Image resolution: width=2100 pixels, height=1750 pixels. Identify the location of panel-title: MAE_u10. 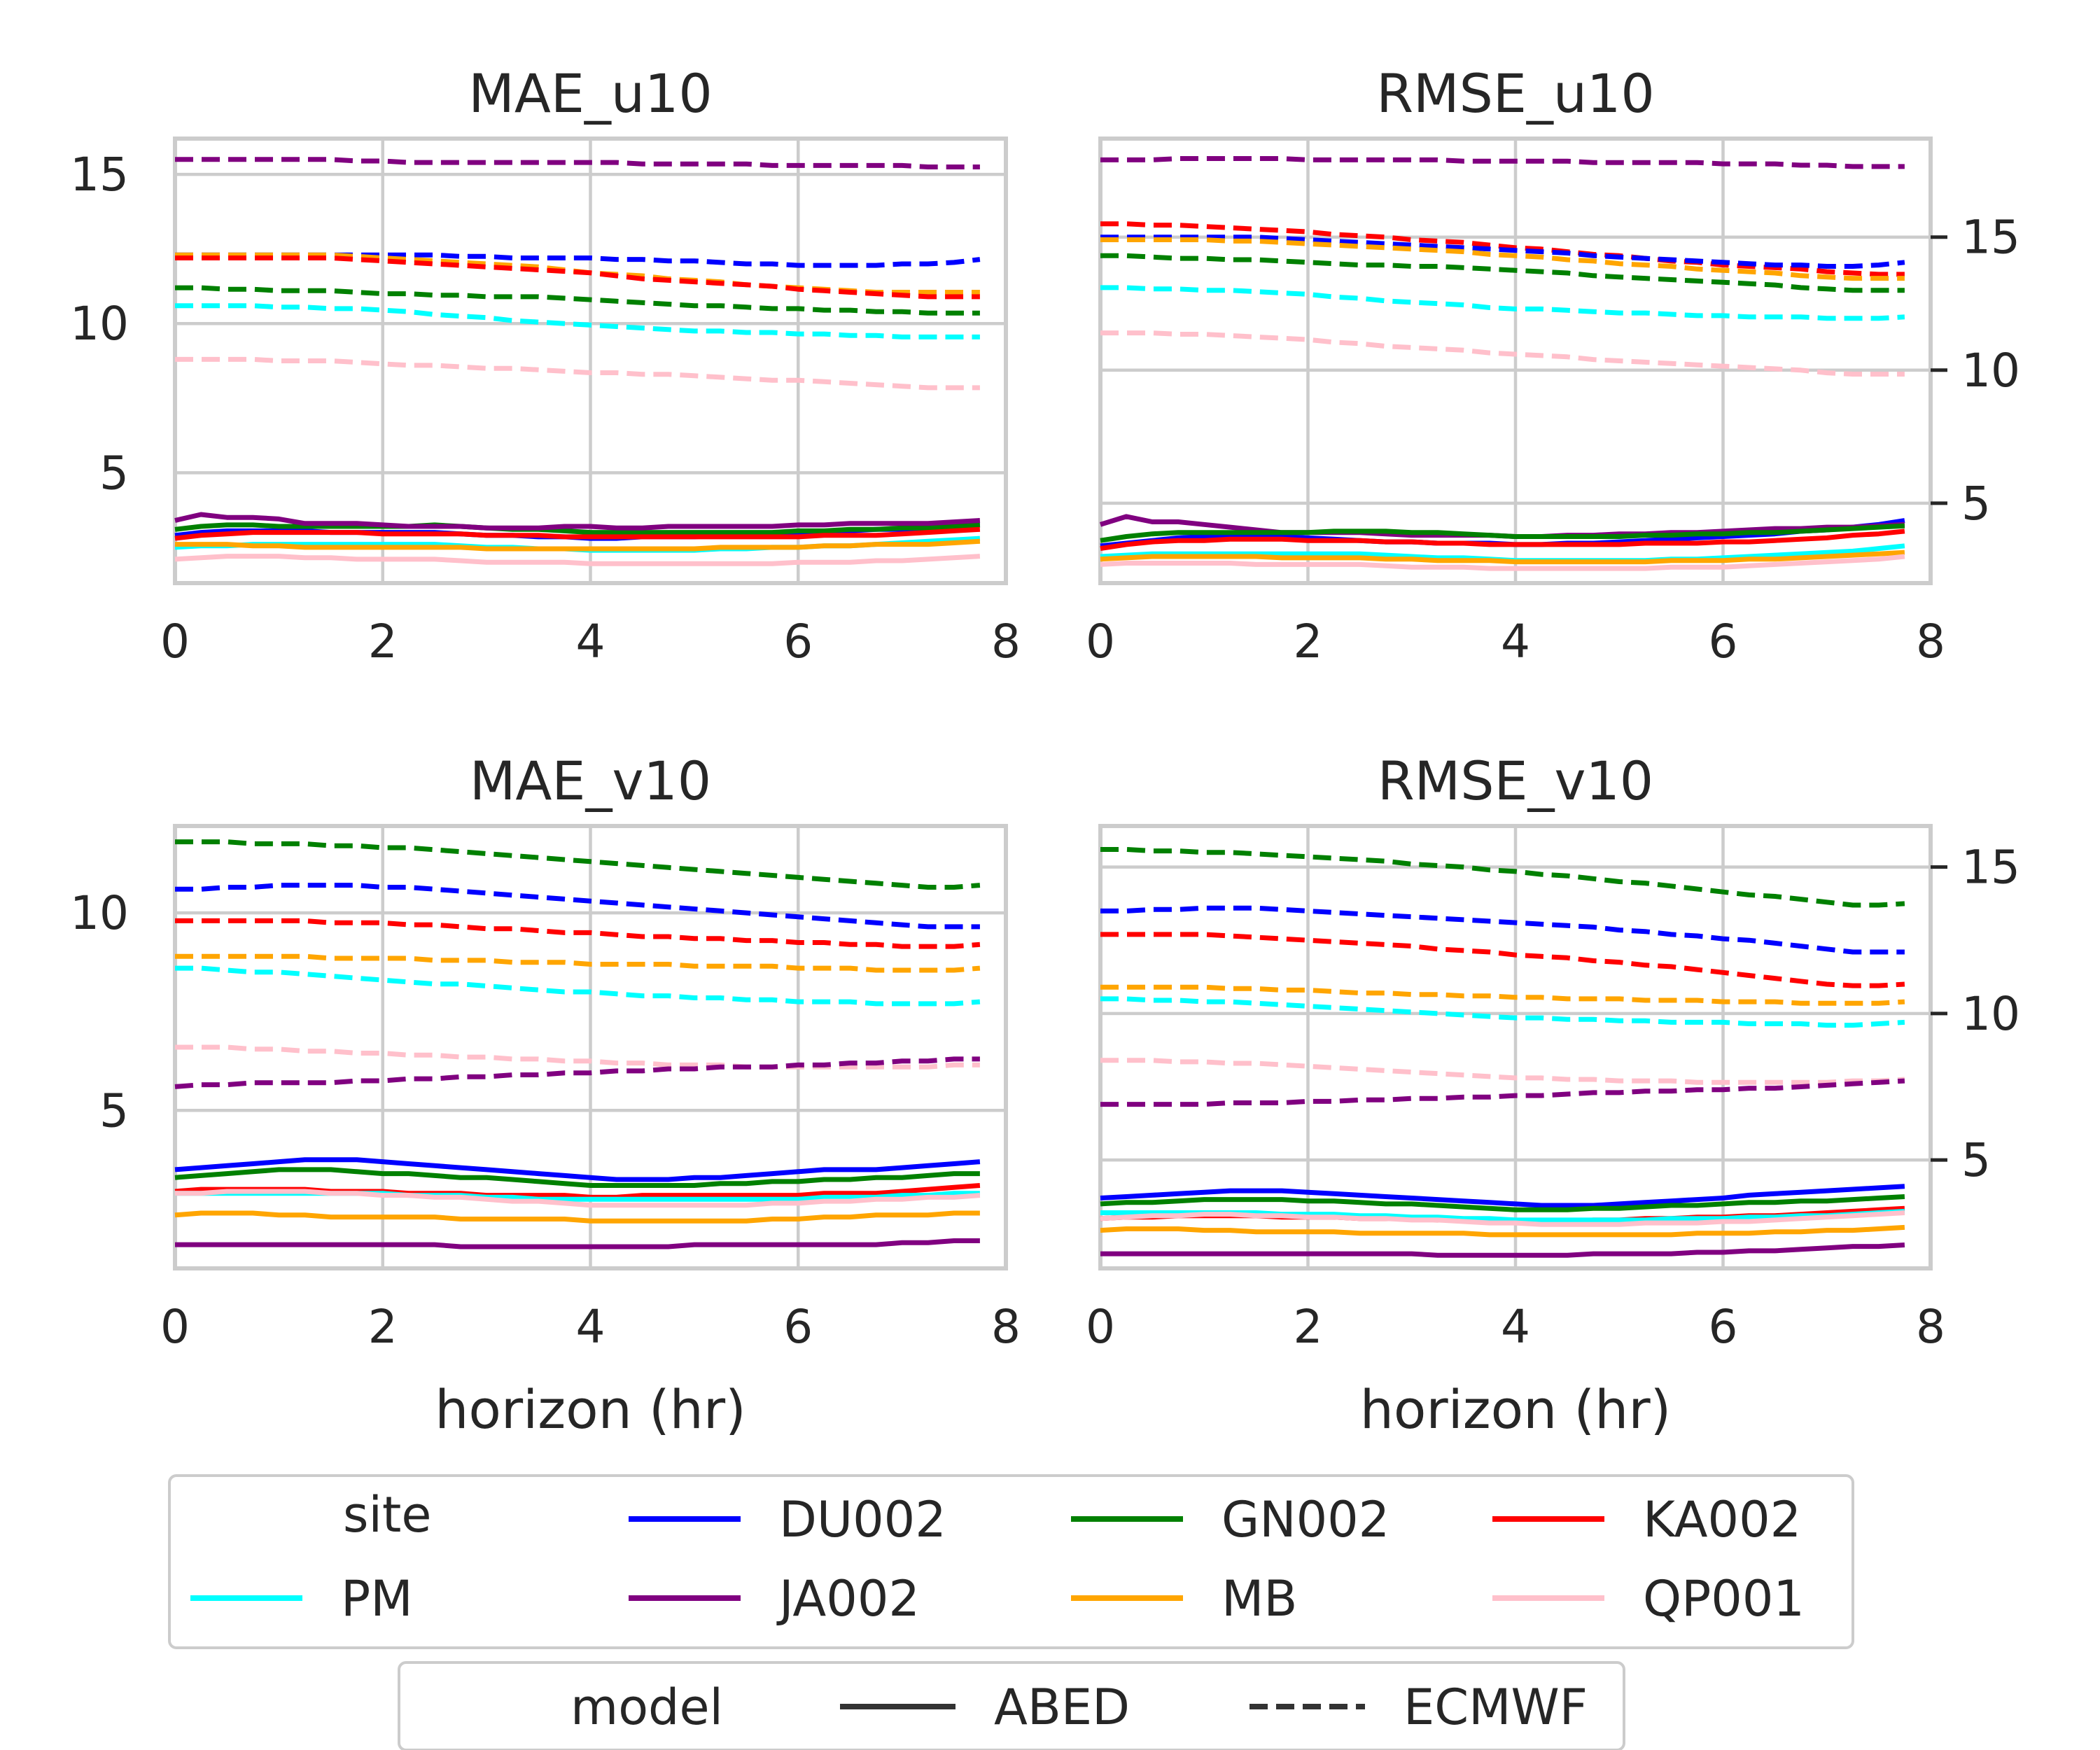
(590, 93).